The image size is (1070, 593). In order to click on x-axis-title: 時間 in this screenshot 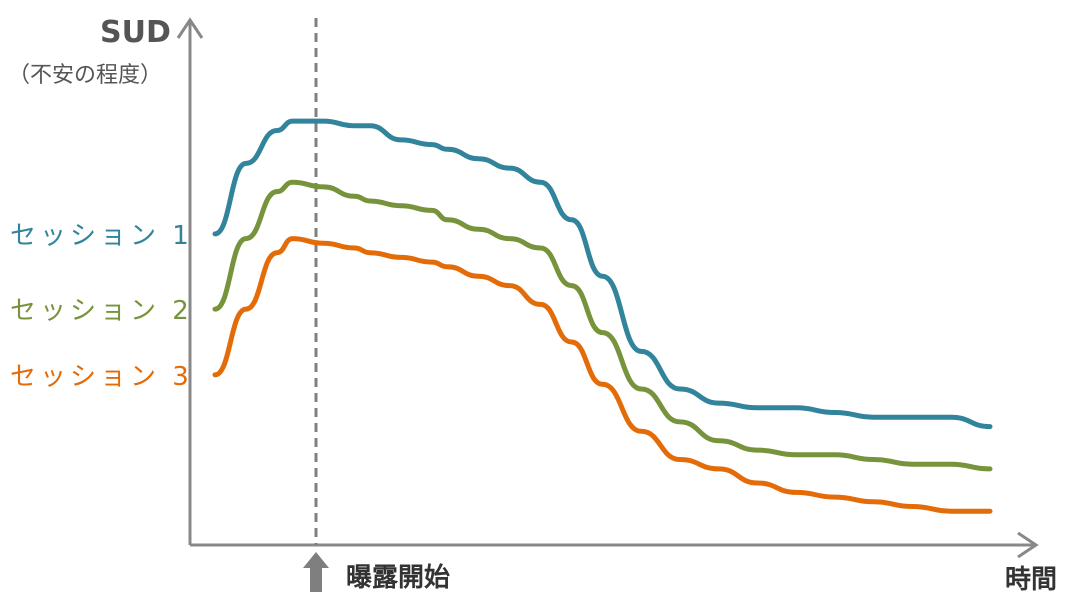, I will do `click(1031, 579)`.